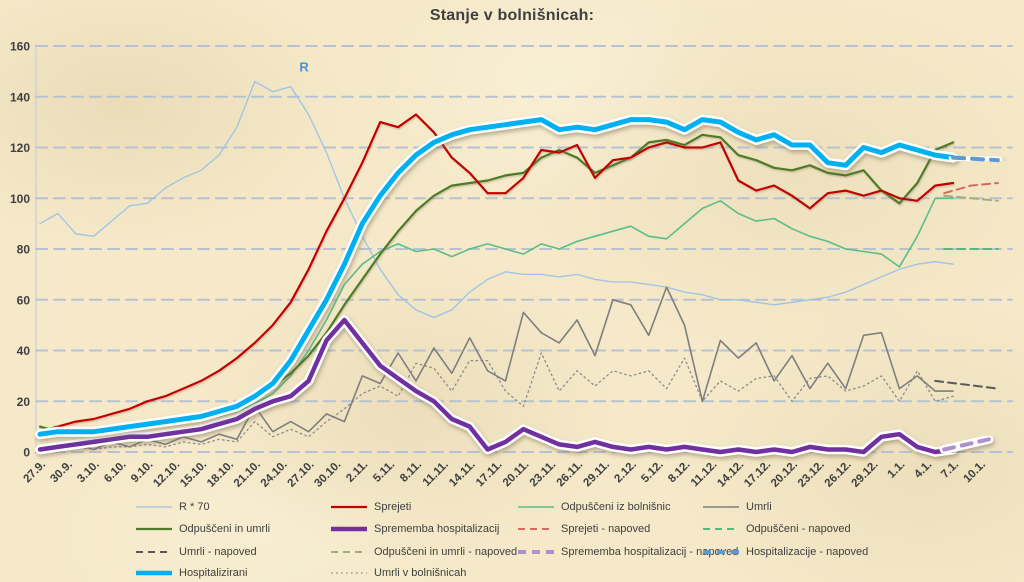 The image size is (1024, 582). Describe the element at coordinates (811, 474) in the screenshot. I see `x-axis-tick-label: 23.12.` at that location.